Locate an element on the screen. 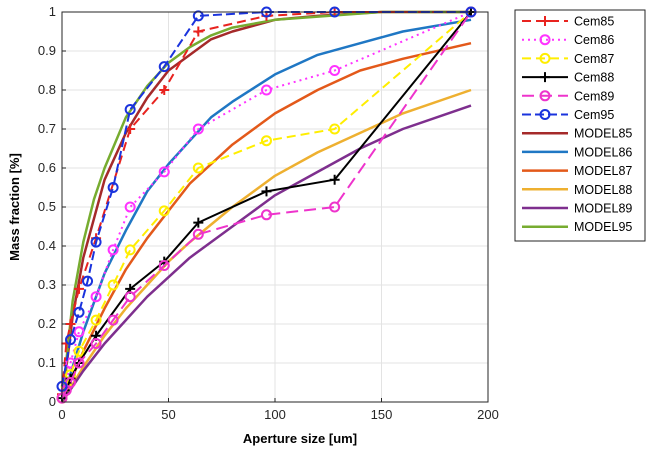  legend-item-model89: MODEL89 is located at coordinates (577, 209).